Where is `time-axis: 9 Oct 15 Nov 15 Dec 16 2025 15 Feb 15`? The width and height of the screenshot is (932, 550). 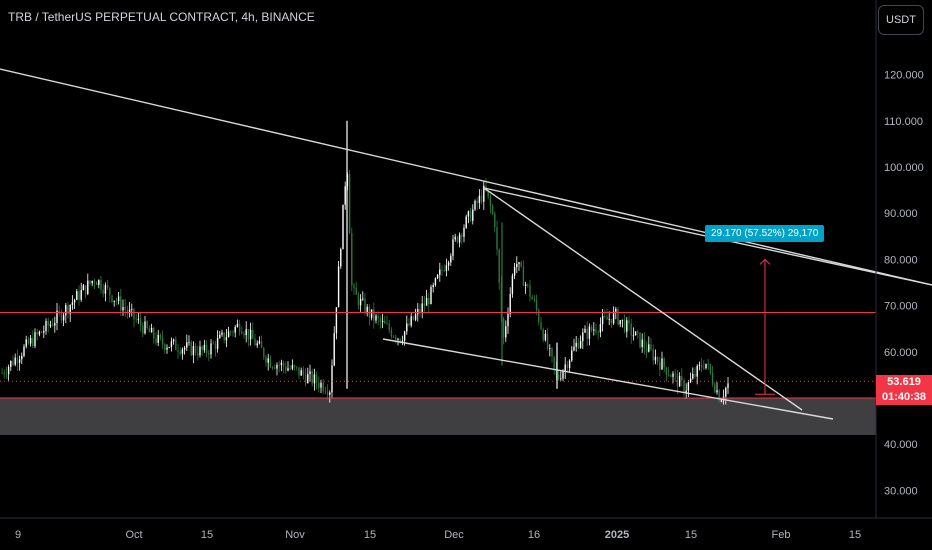 time-axis: 9 Oct 15 Nov 15 Dec 16 2025 15 Feb 15 is located at coordinates (466, 529).